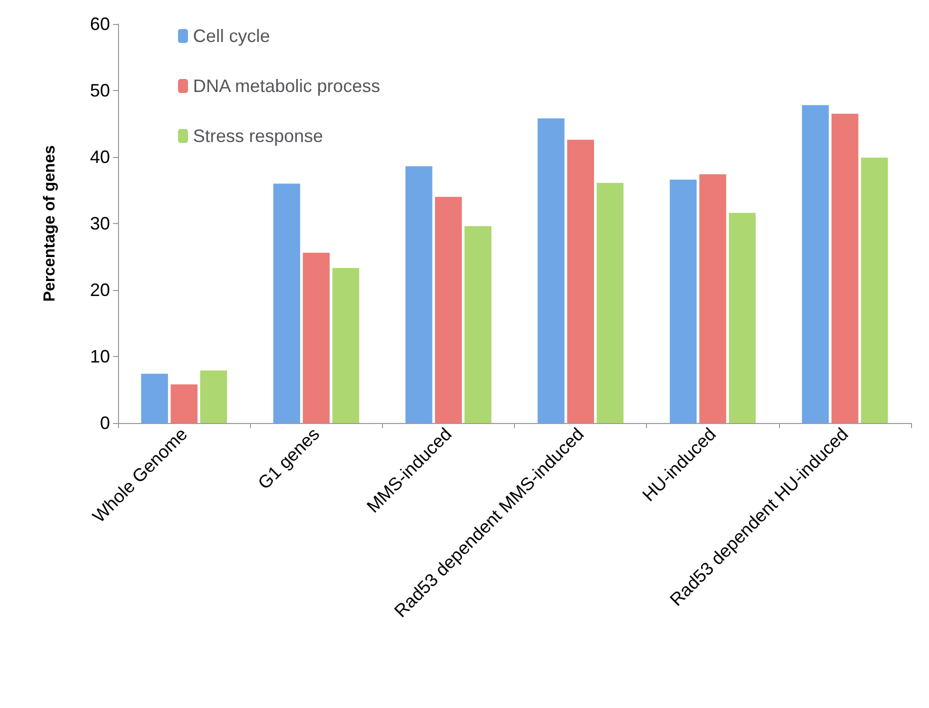 This screenshot has width=929, height=708. What do you see at coordinates (100, 90) in the screenshot?
I see `y-tick-label: 50` at bounding box center [100, 90].